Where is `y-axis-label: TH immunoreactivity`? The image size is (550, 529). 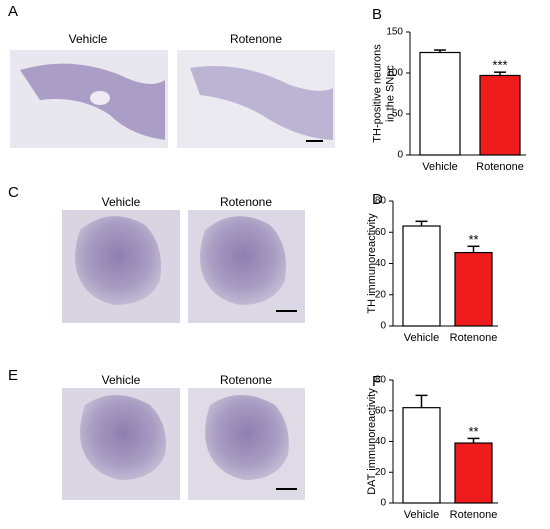
y-axis-label: TH immunoreactivity is located at coordinates (372, 263).